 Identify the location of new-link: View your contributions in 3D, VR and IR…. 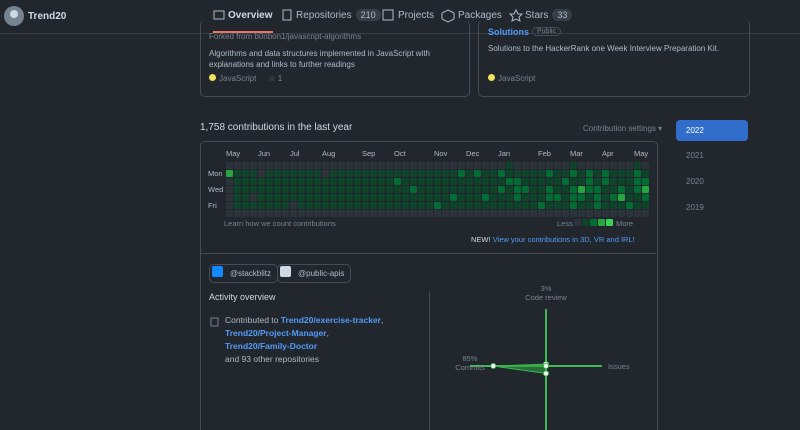
(563, 239).